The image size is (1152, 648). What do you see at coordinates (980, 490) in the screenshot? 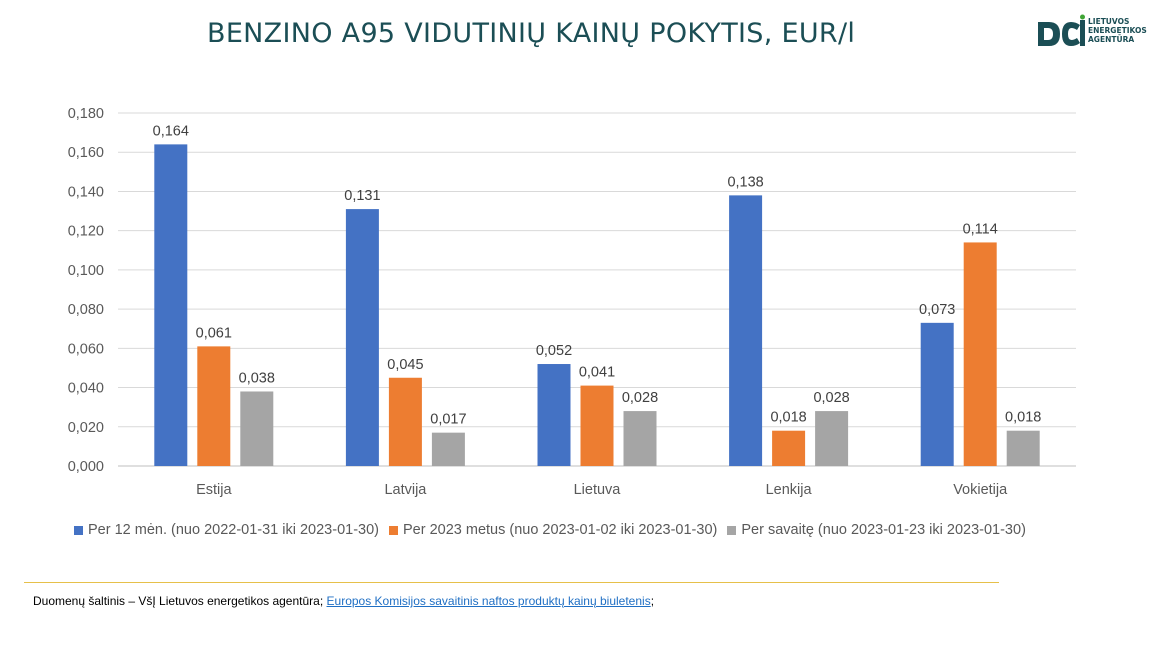
I see `x-tick-label: Vokietija` at bounding box center [980, 490].